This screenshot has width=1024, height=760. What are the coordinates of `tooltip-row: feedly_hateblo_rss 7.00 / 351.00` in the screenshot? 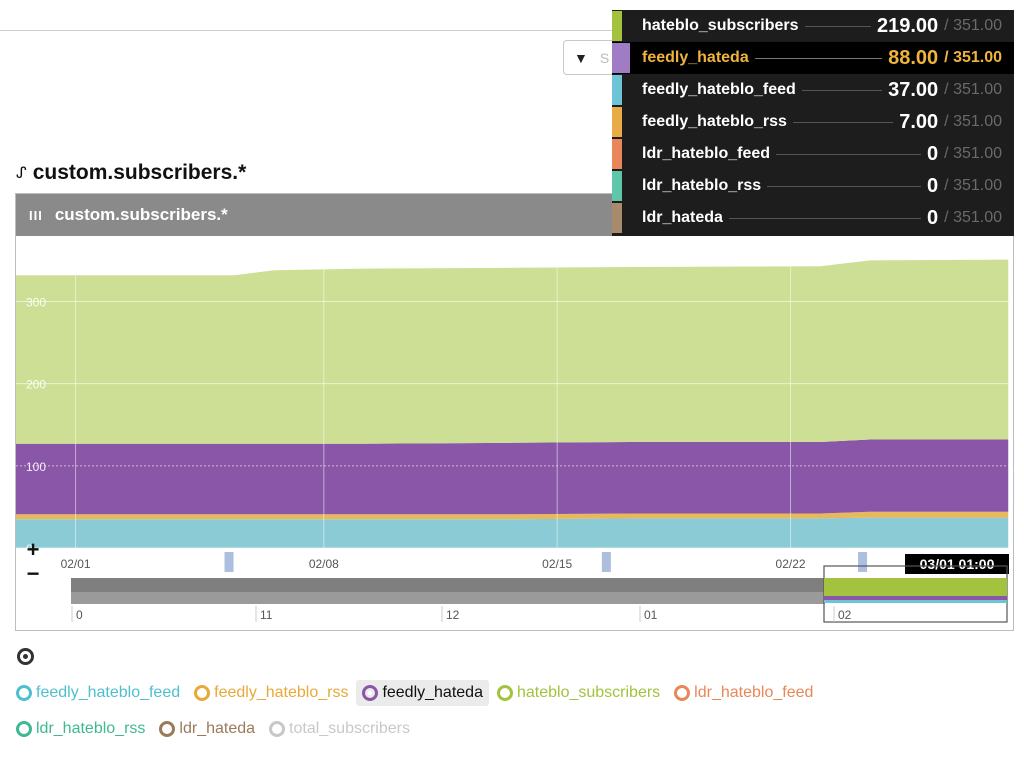 It's located at (813, 122).